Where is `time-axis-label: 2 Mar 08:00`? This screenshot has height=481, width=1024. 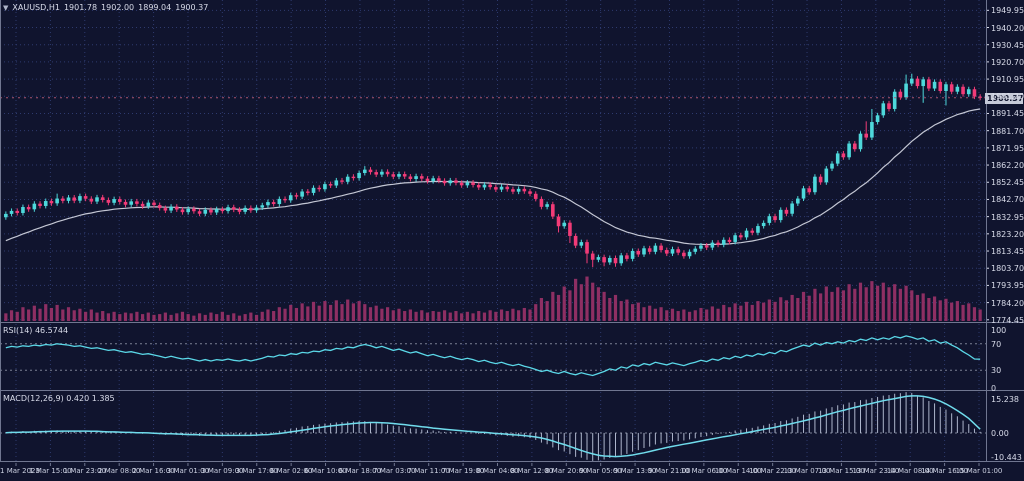
time-axis-label: 2 Mar 08:00 is located at coordinates (119, 471).